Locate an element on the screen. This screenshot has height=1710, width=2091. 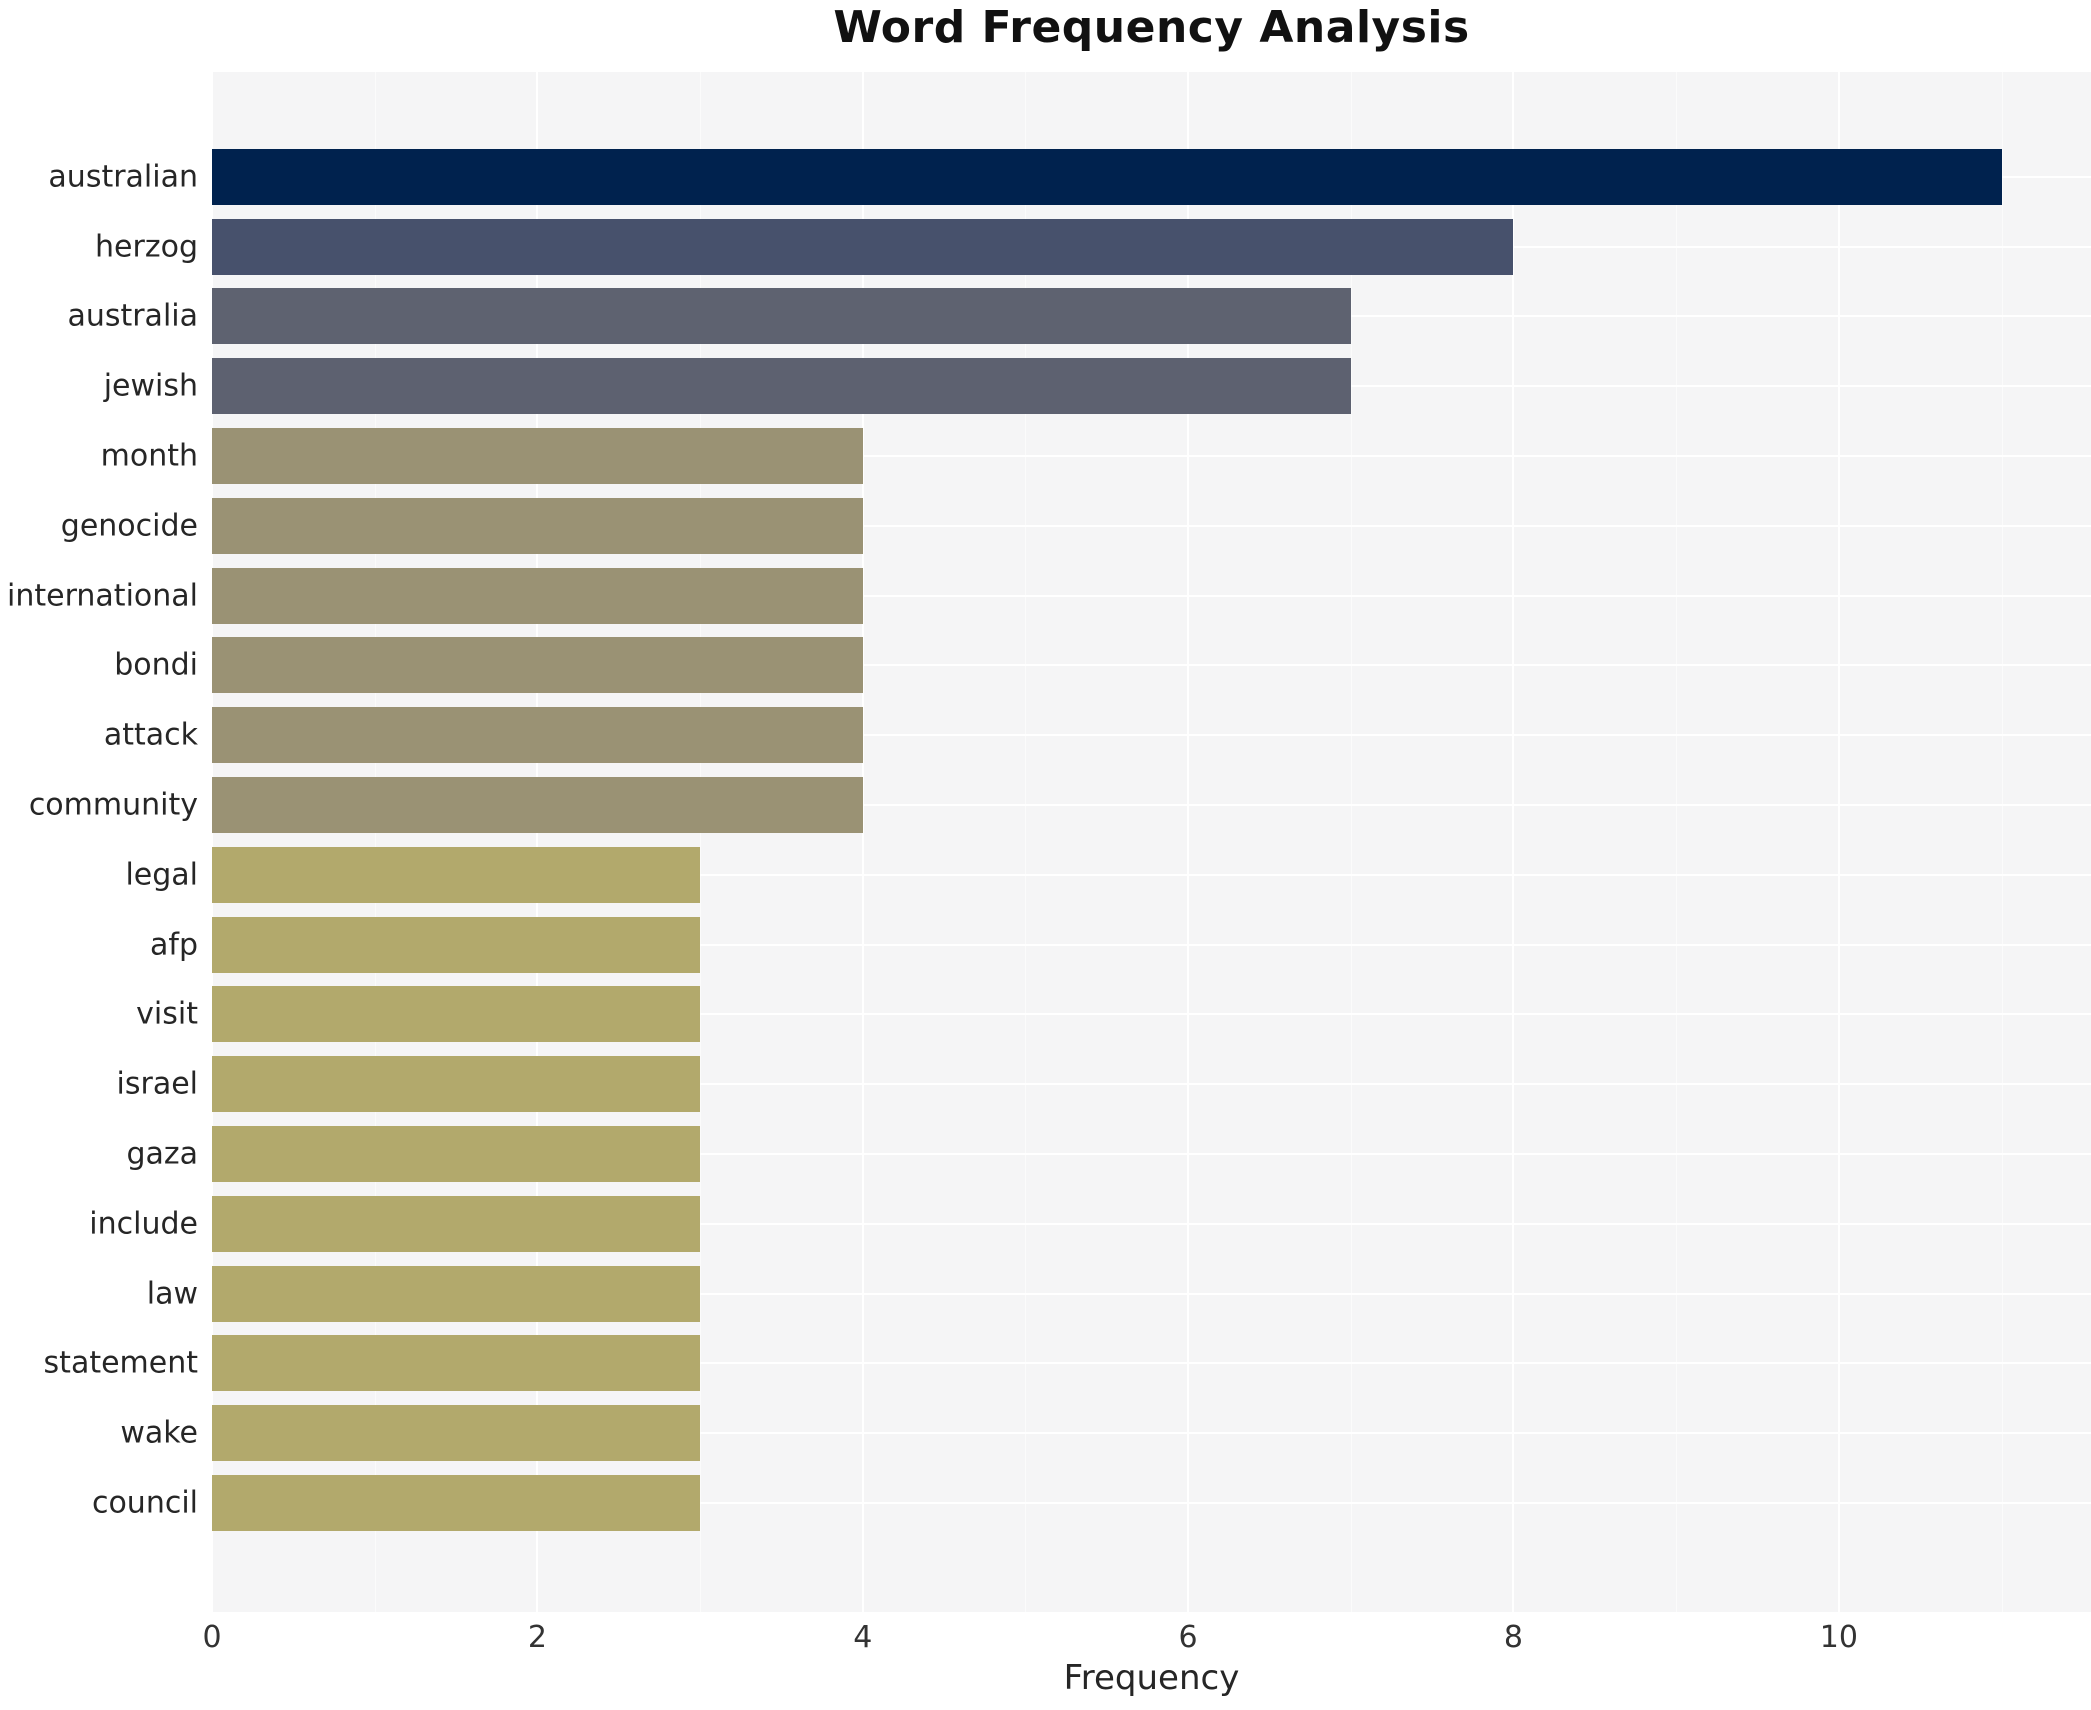
bar-row: israel is located at coordinates (1104, 1084).